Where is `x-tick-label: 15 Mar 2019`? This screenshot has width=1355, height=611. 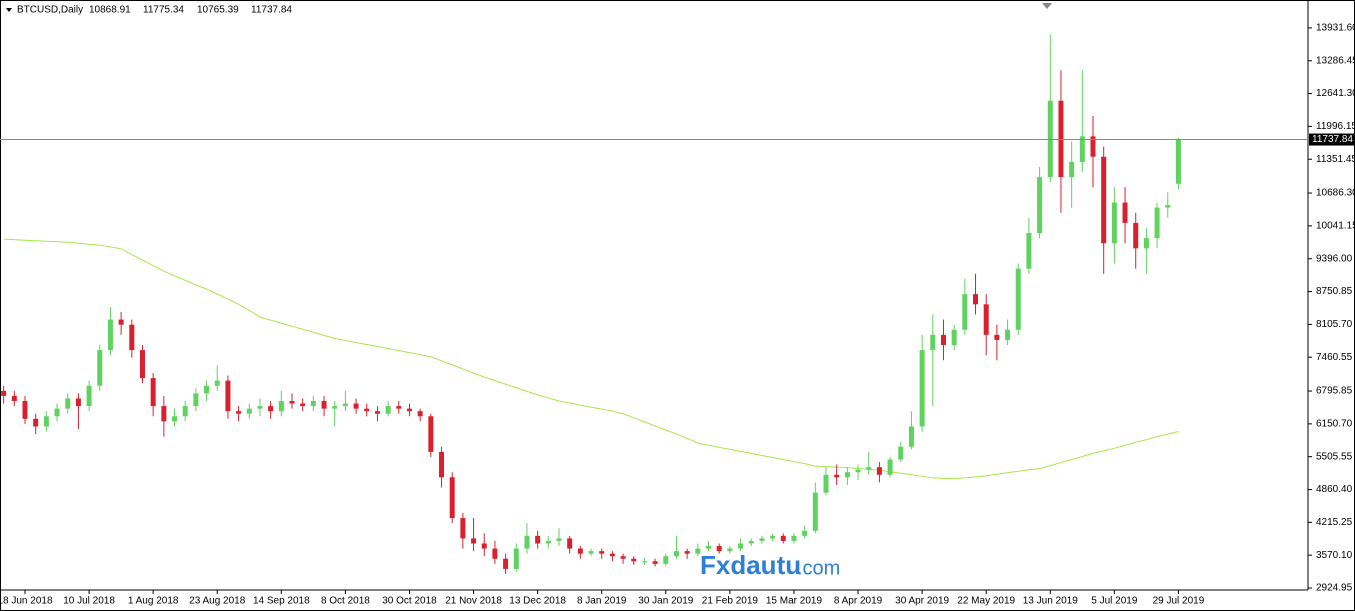
x-tick-label: 15 Mar 2019 is located at coordinates (794, 601).